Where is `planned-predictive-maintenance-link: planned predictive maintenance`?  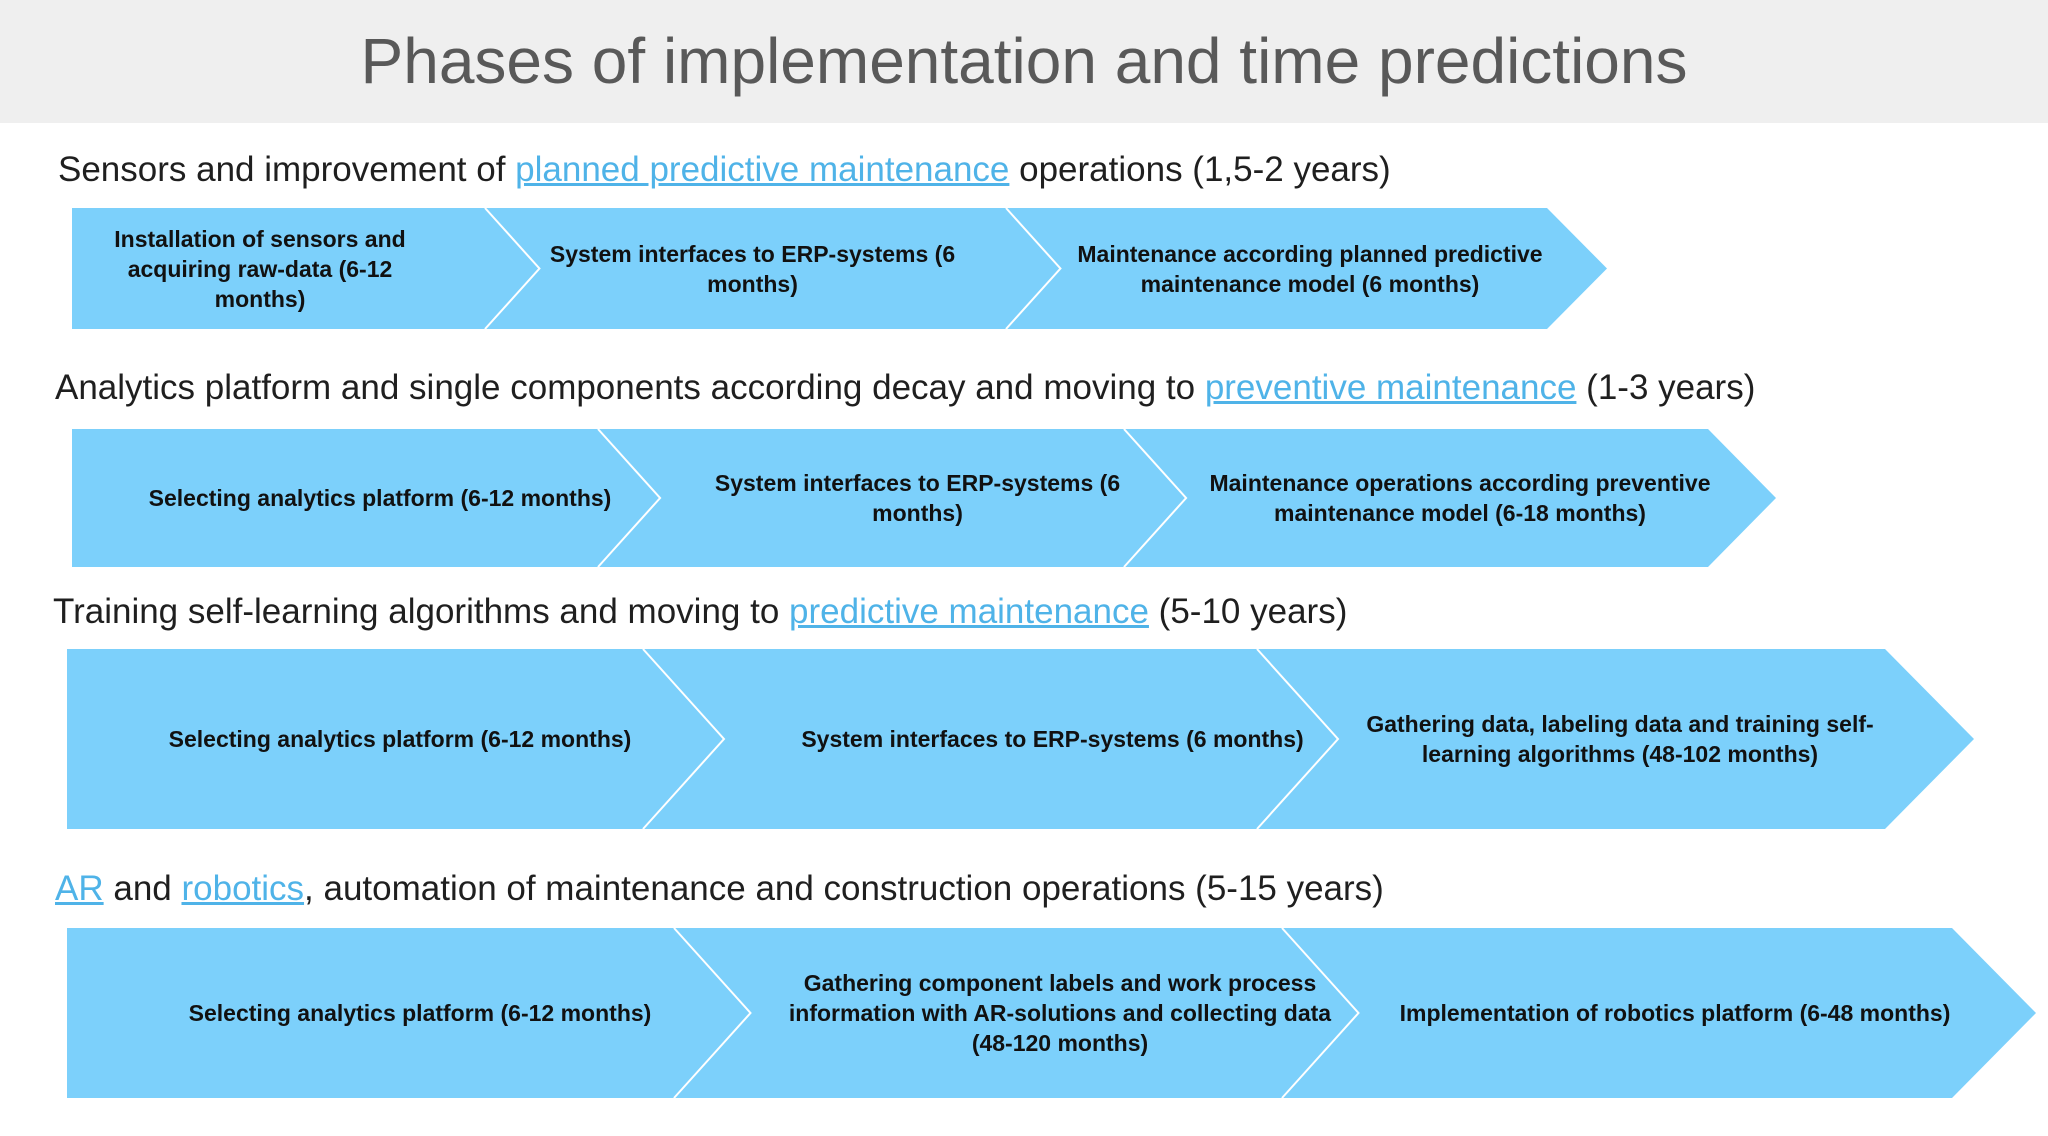 planned-predictive-maintenance-link: planned predictive maintenance is located at coordinates (762, 169).